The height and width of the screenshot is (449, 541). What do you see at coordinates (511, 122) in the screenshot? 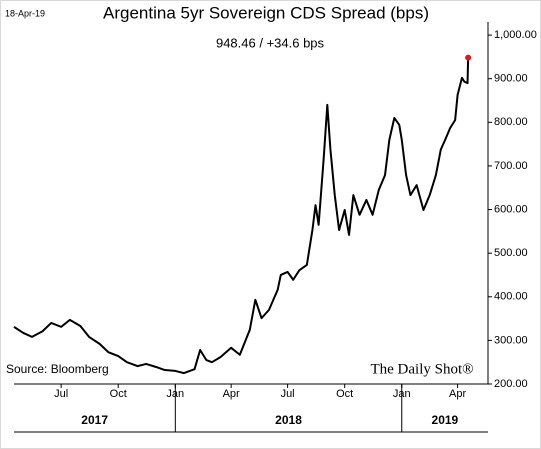
I see `y-tick-label: 800.00` at bounding box center [511, 122].